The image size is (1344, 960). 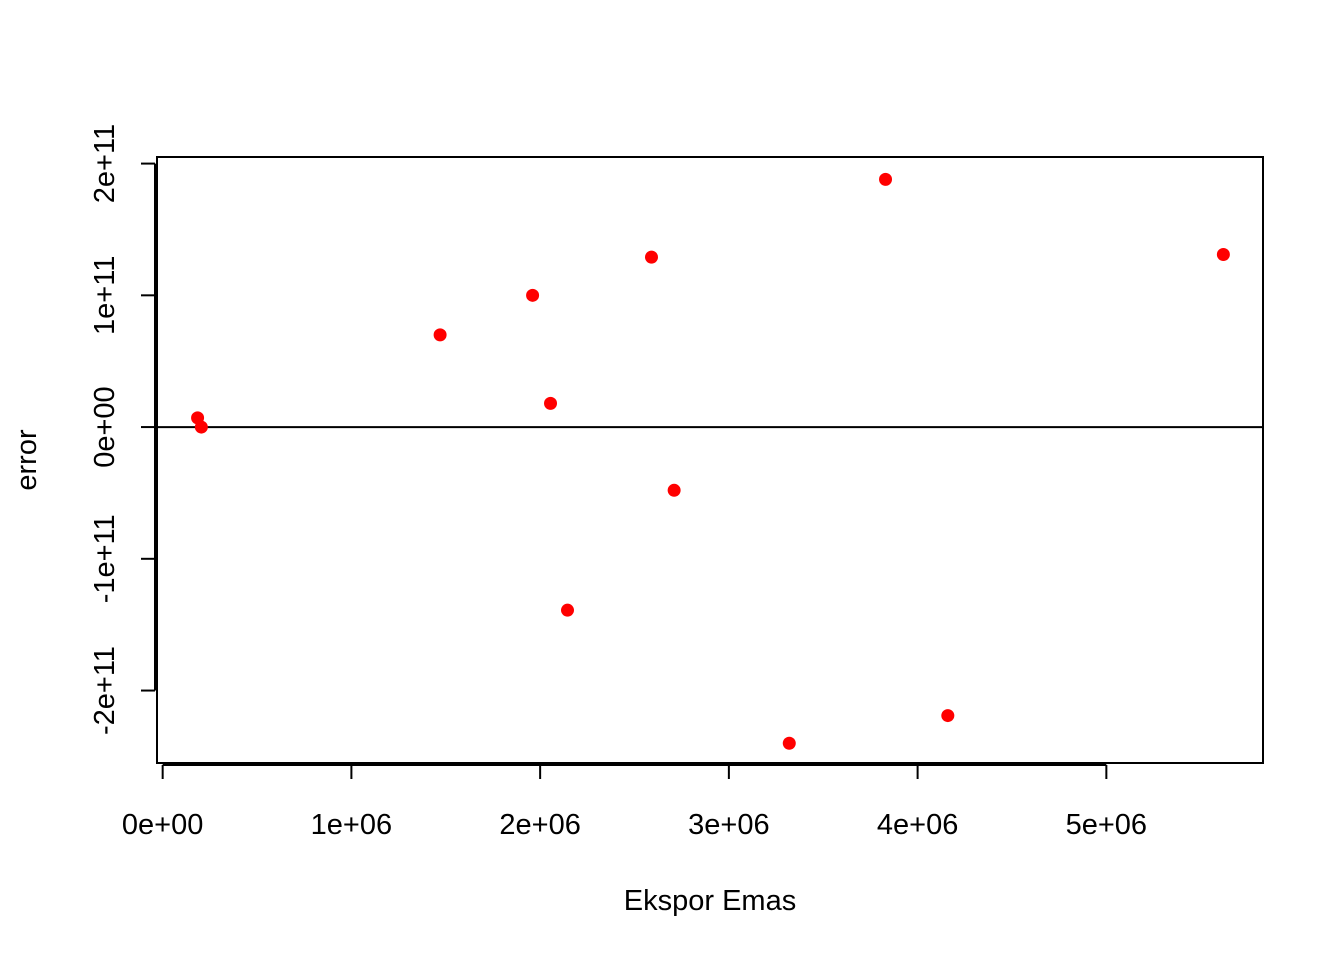 I want to click on y-tick-label: -1e+11, so click(x=105, y=558).